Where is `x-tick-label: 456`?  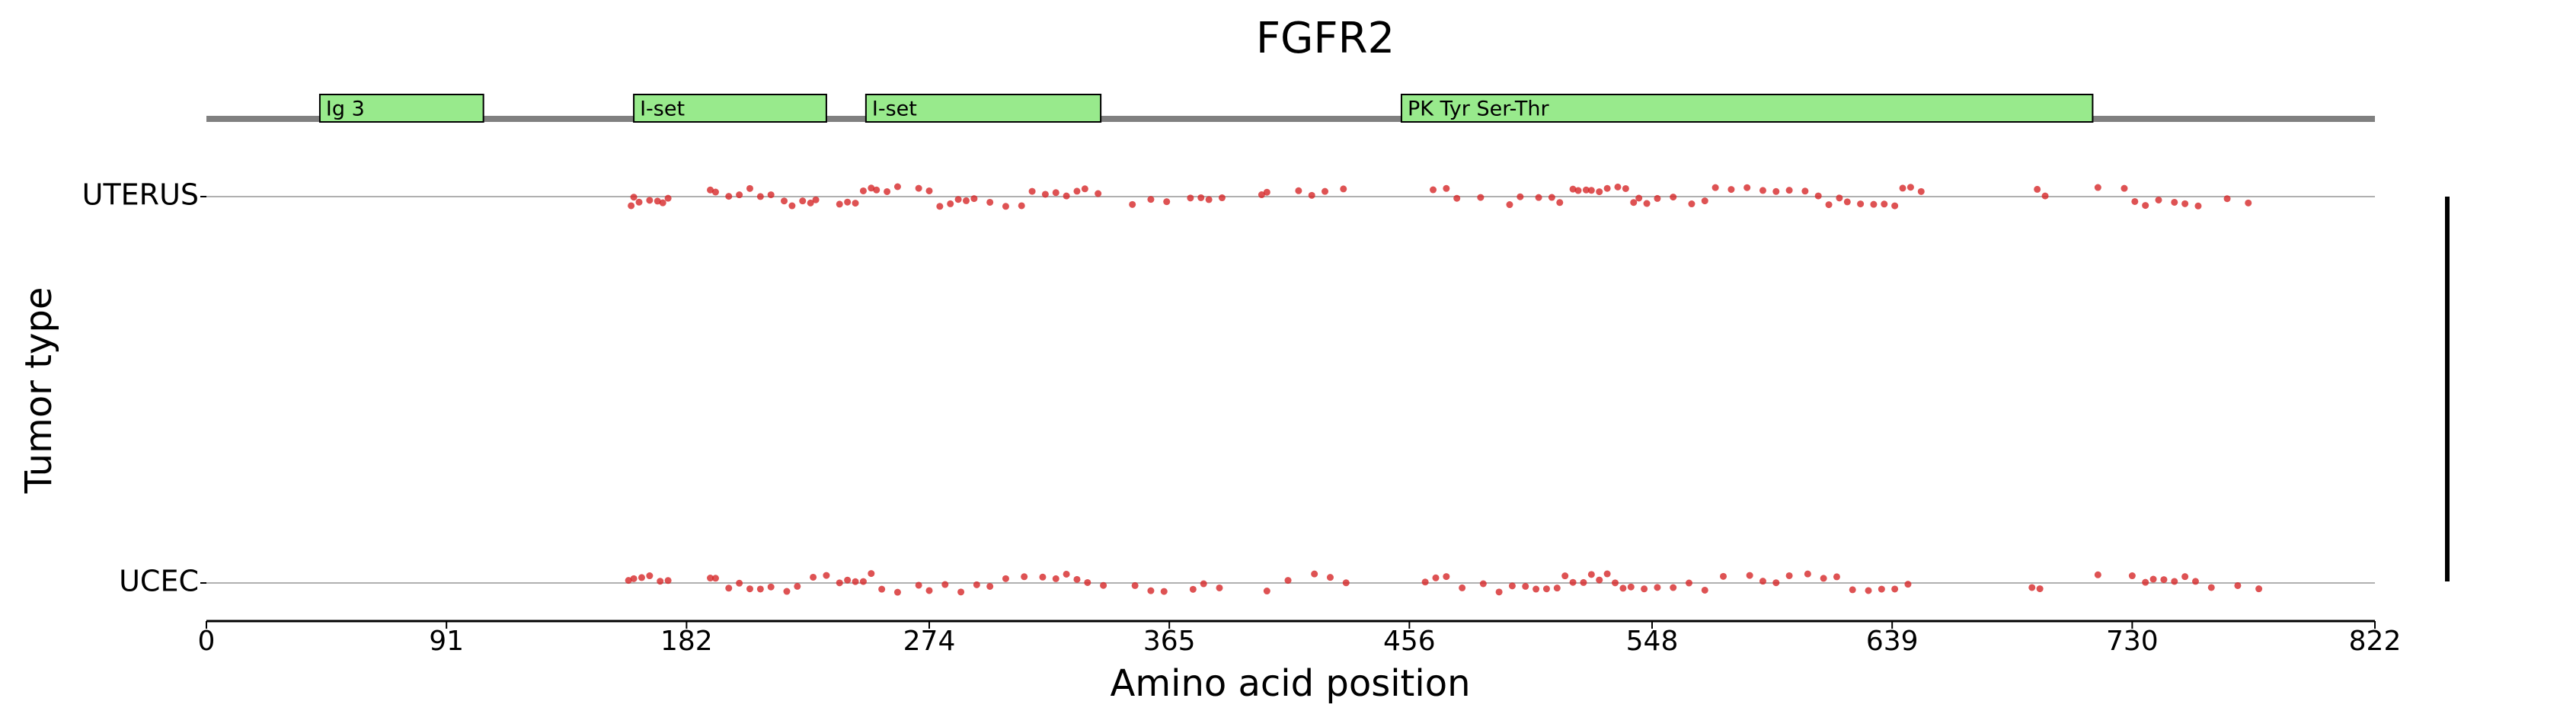 x-tick-label: 456 is located at coordinates (1410, 641).